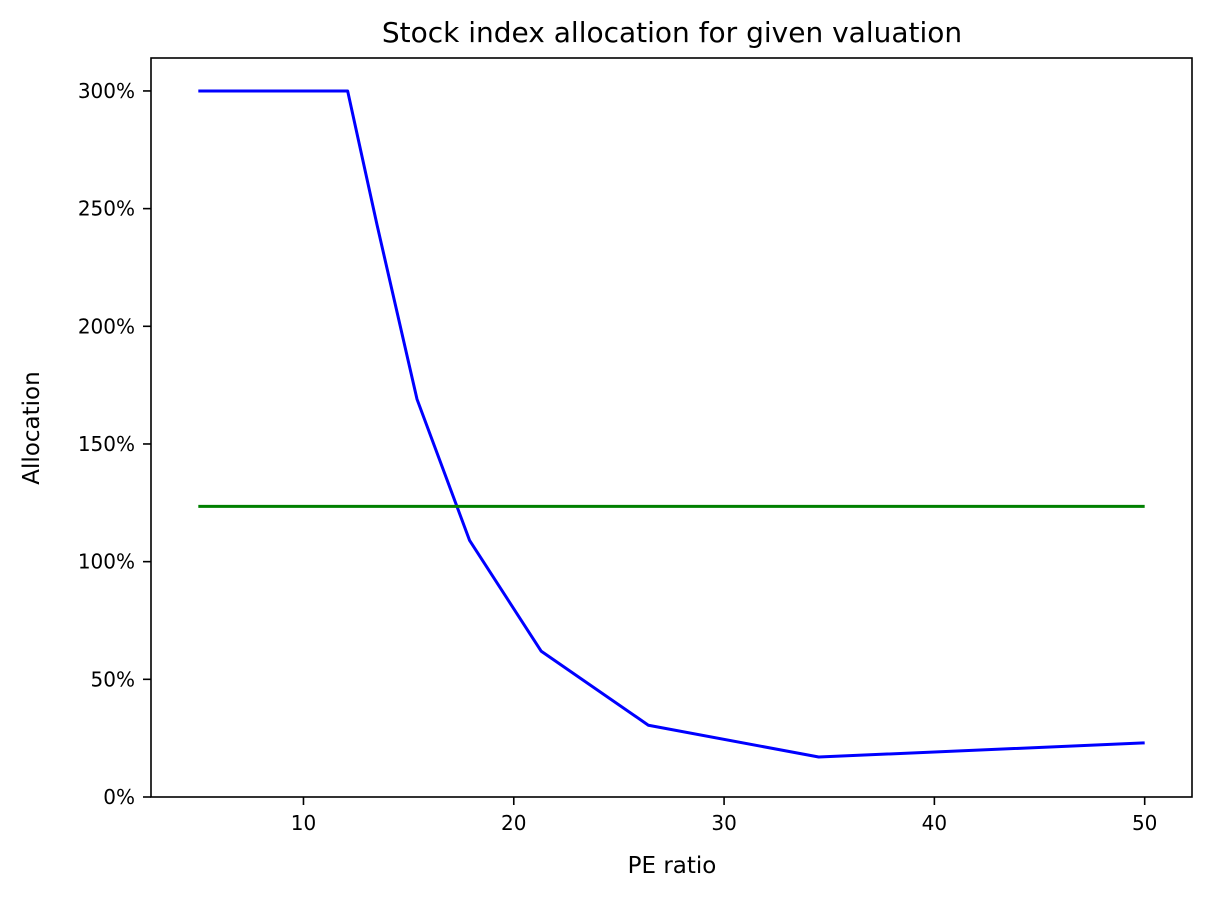 Image resolution: width=1211 pixels, height=902 pixels. What do you see at coordinates (106, 326) in the screenshot?
I see `y-tick-label: 200%` at bounding box center [106, 326].